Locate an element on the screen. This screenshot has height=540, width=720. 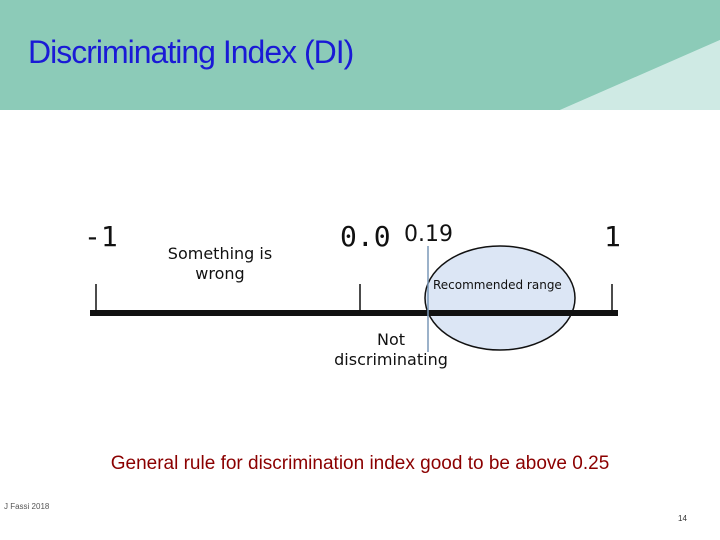
slide-title: Discriminating Index (DI) is located at coordinates (191, 52).